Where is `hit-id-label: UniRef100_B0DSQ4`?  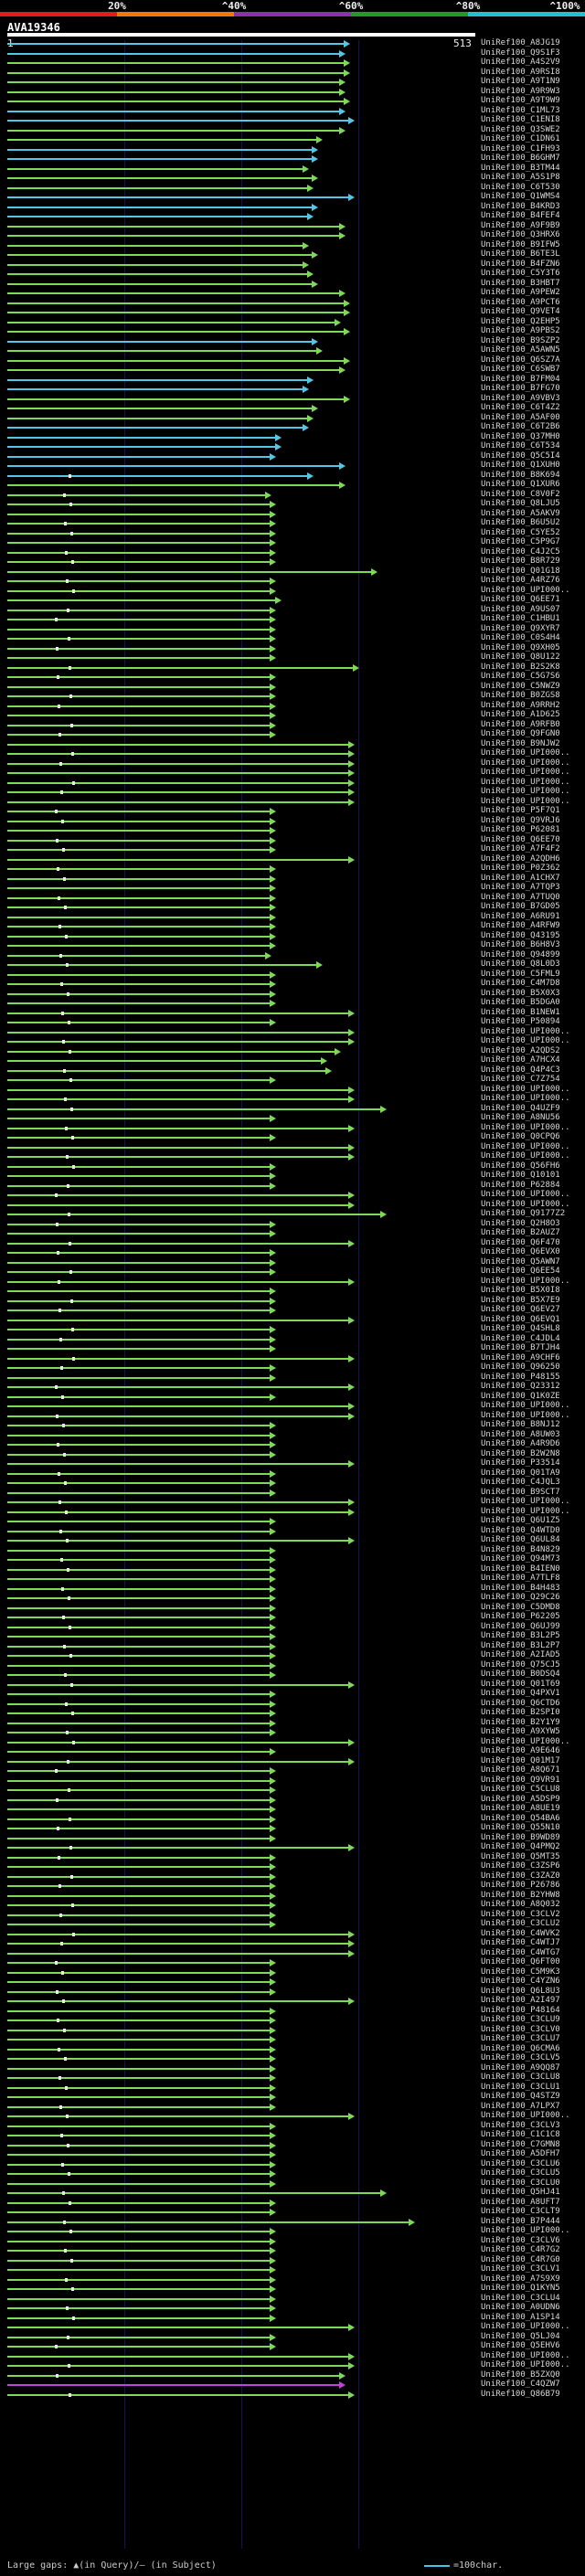 hit-id-label: UniRef100_B0DSQ4 is located at coordinates (520, 1674).